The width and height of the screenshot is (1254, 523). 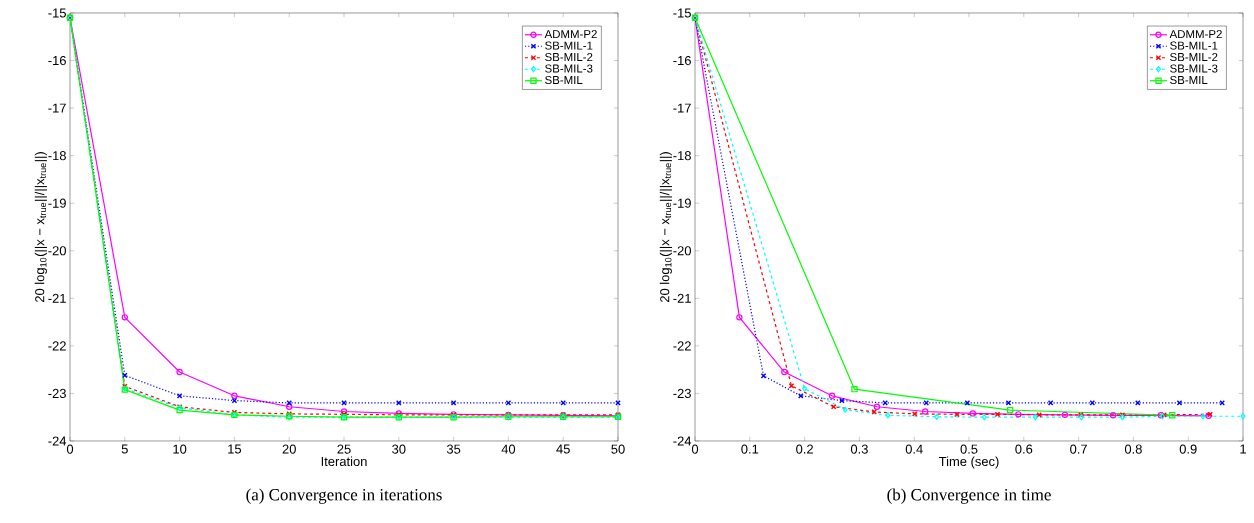 What do you see at coordinates (289, 449) in the screenshot?
I see `x-tick-label: 20` at bounding box center [289, 449].